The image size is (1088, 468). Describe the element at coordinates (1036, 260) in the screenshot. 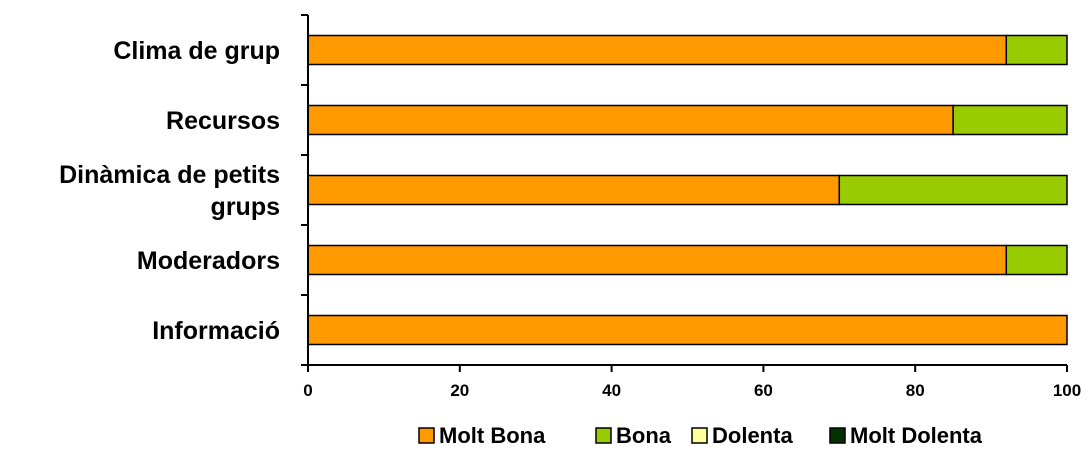

I see `bar-moderadors-bona` at that location.